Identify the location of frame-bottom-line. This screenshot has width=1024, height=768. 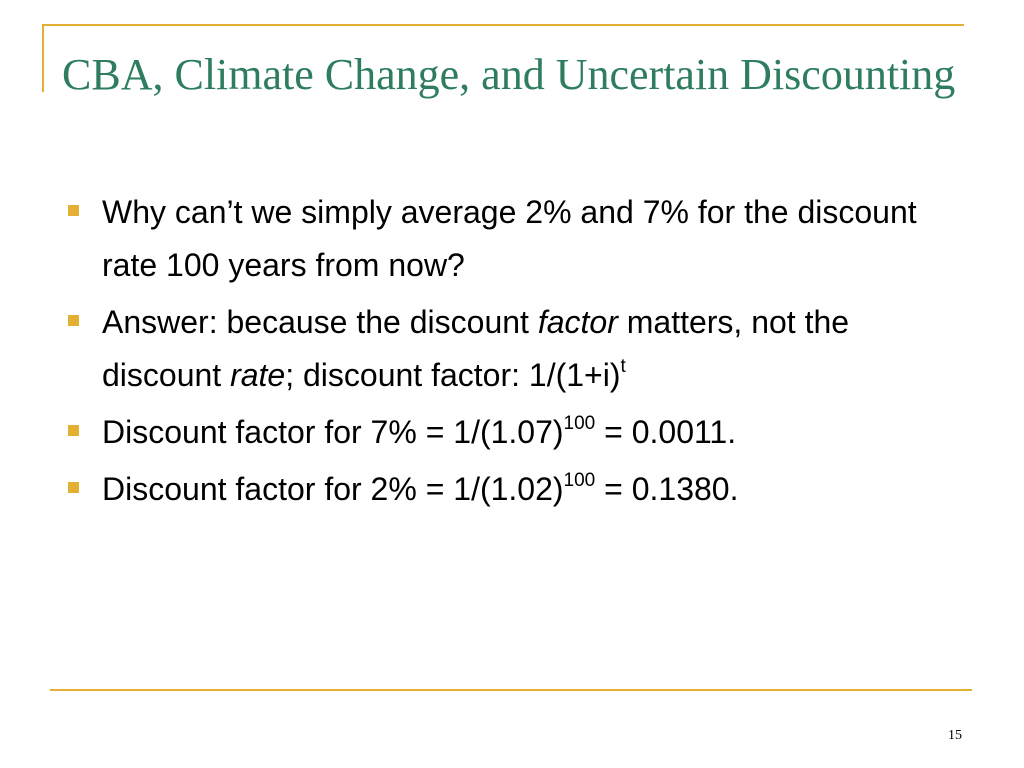
(511, 690).